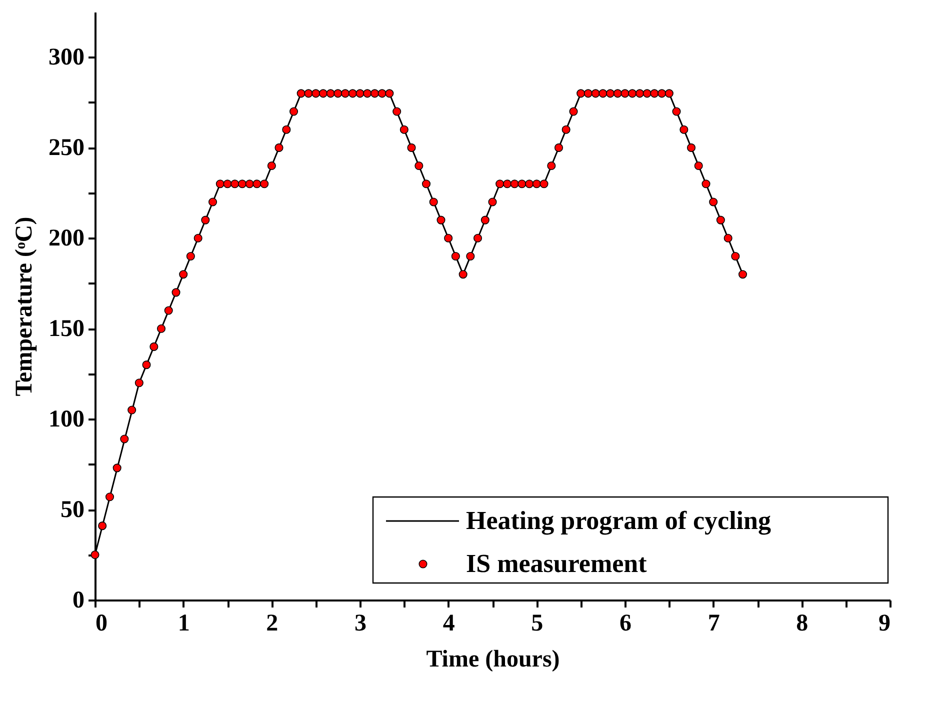 Image resolution: width=935 pixels, height=706 pixels. I want to click on x-tick-label: 4, so click(448, 623).